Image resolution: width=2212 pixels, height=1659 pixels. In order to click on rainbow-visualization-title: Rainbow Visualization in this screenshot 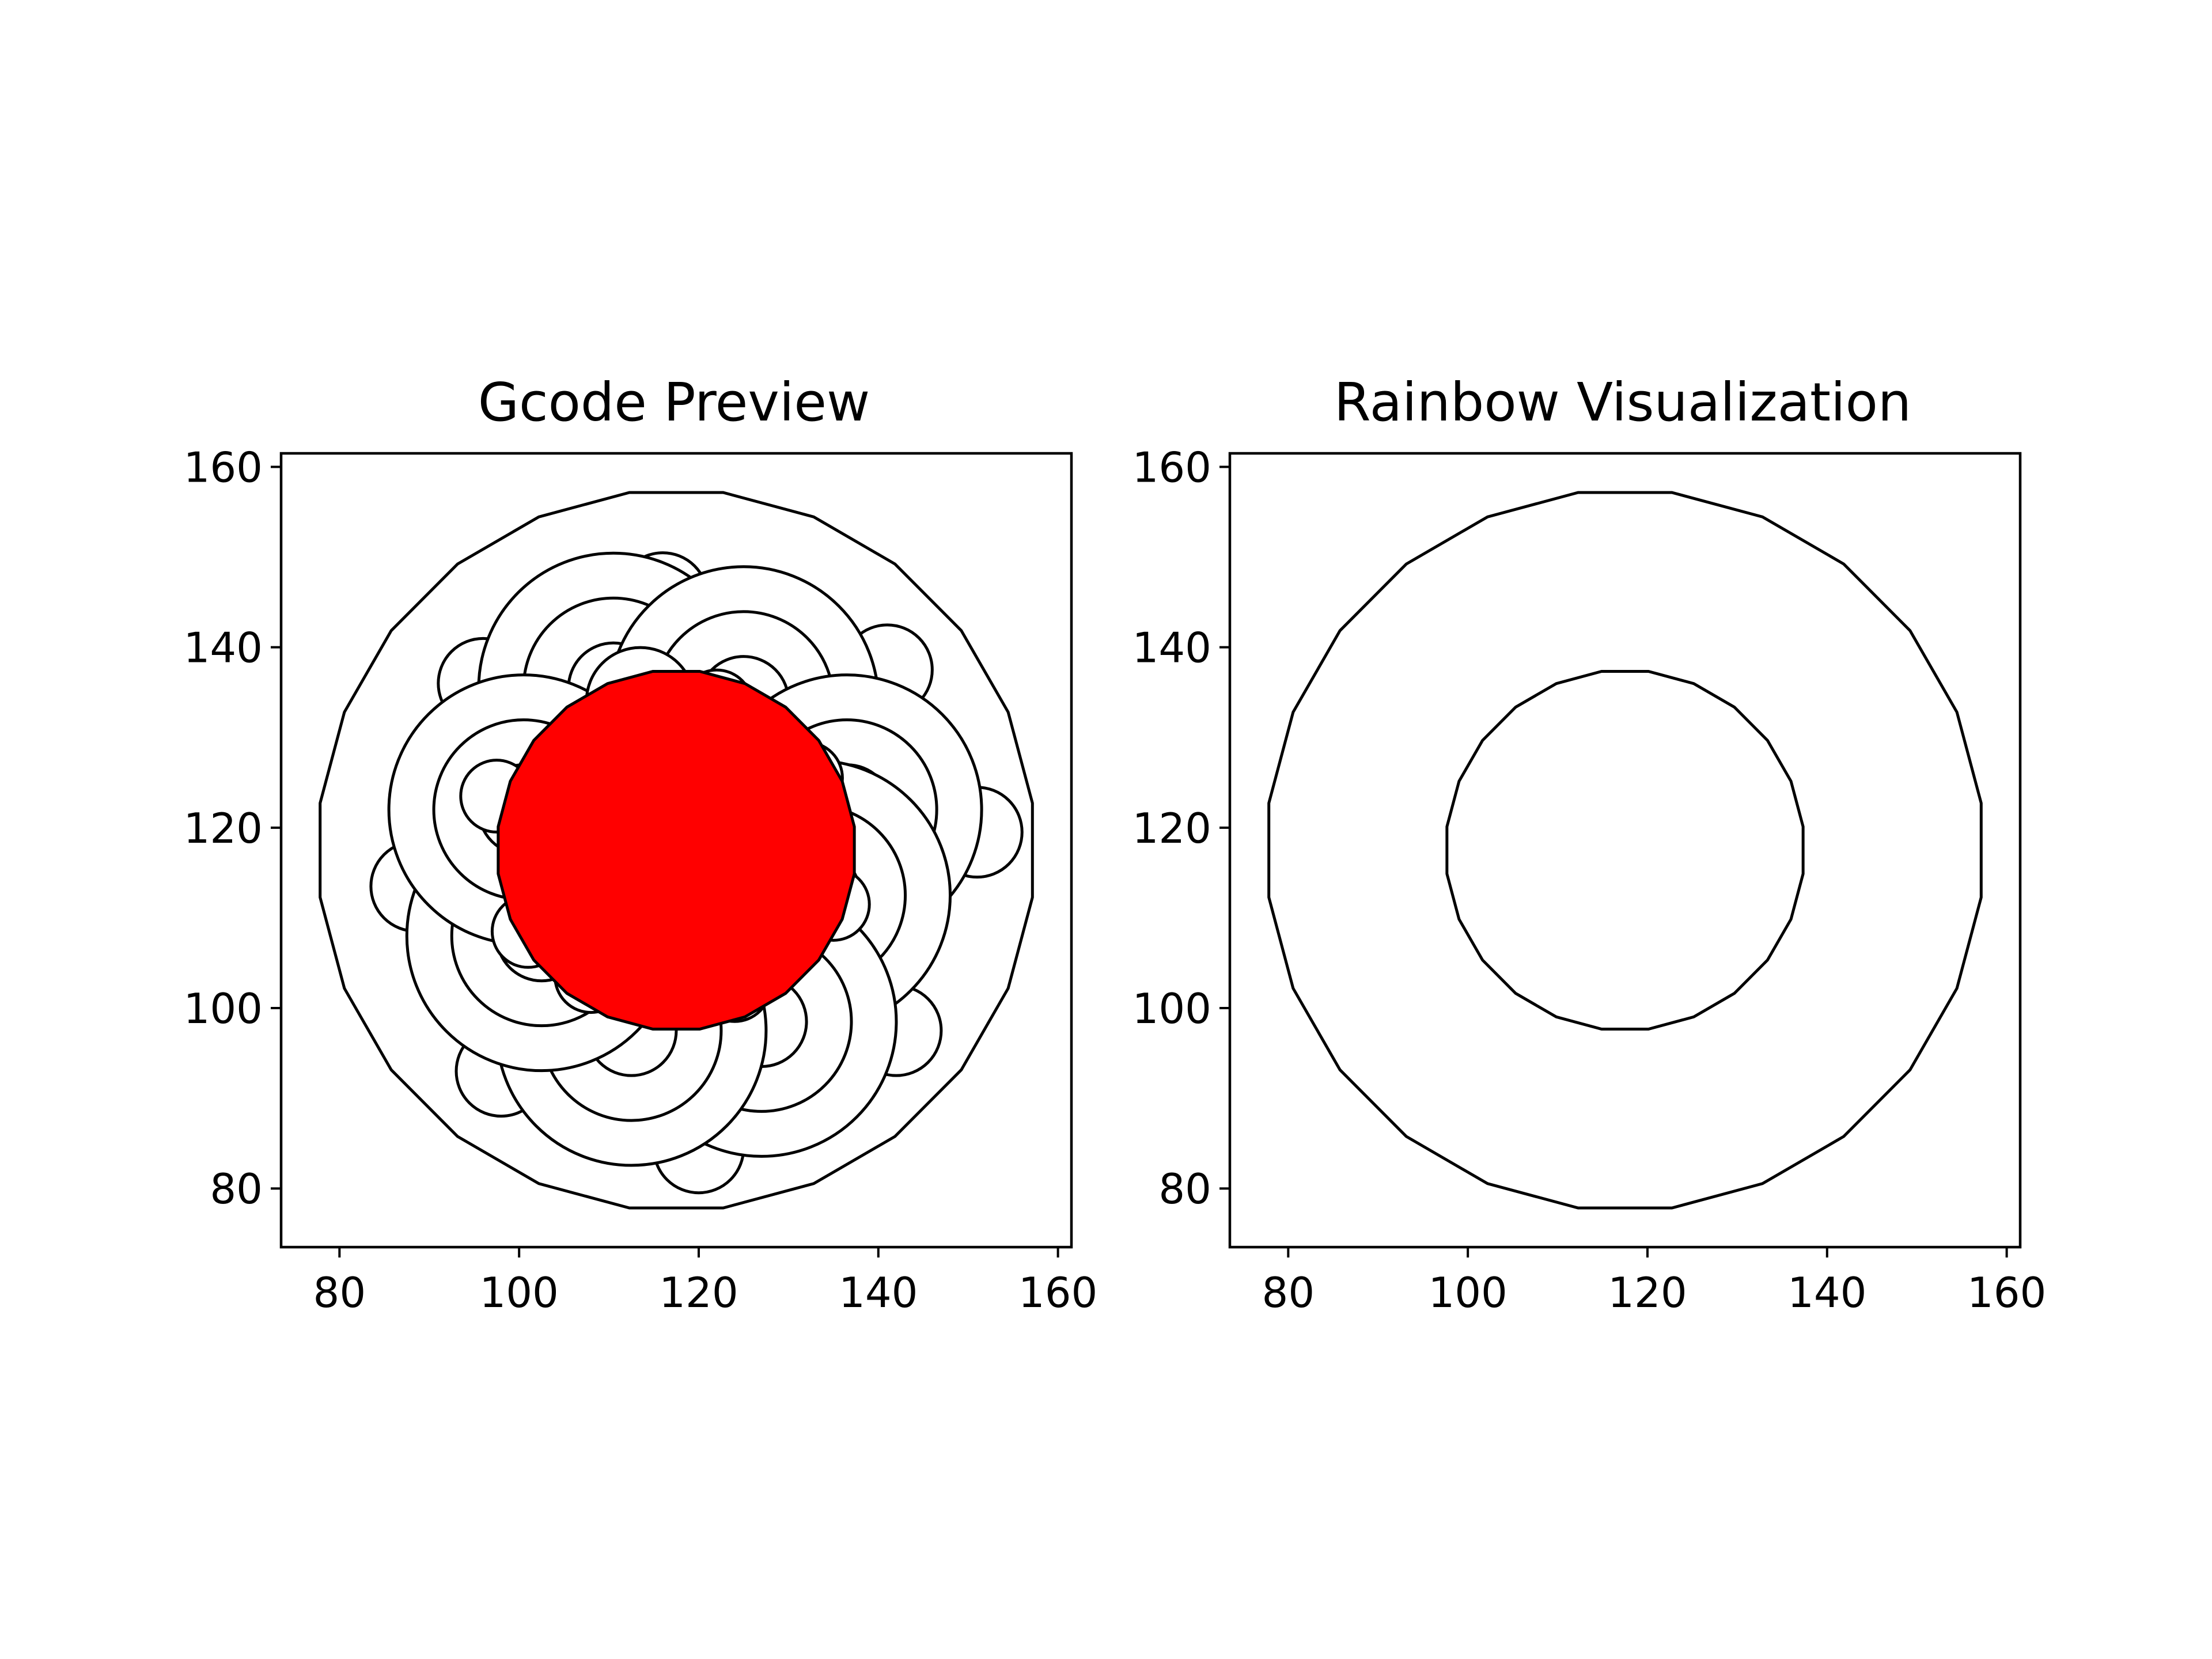, I will do `click(1622, 402)`.